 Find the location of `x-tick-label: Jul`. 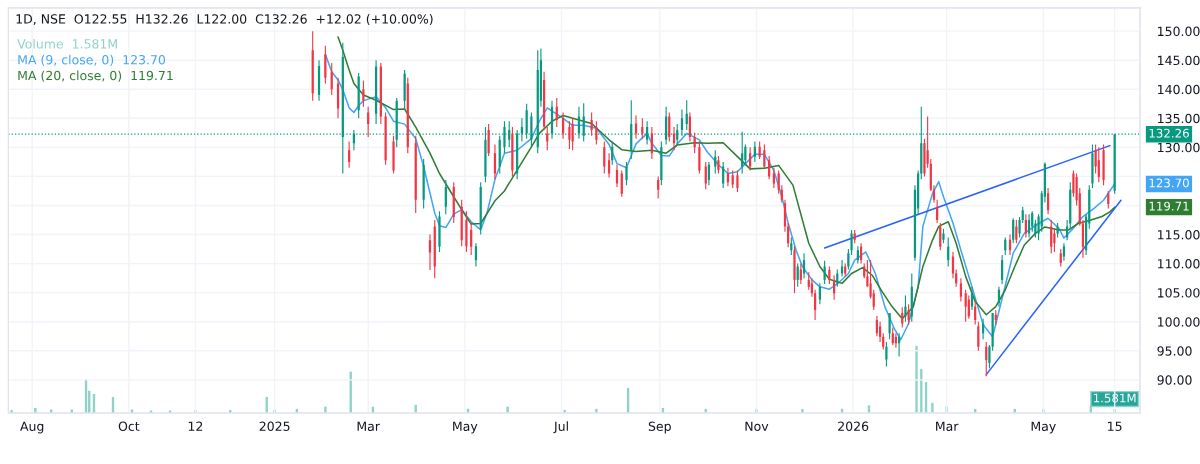

x-tick-label: Jul is located at coordinates (560, 427).